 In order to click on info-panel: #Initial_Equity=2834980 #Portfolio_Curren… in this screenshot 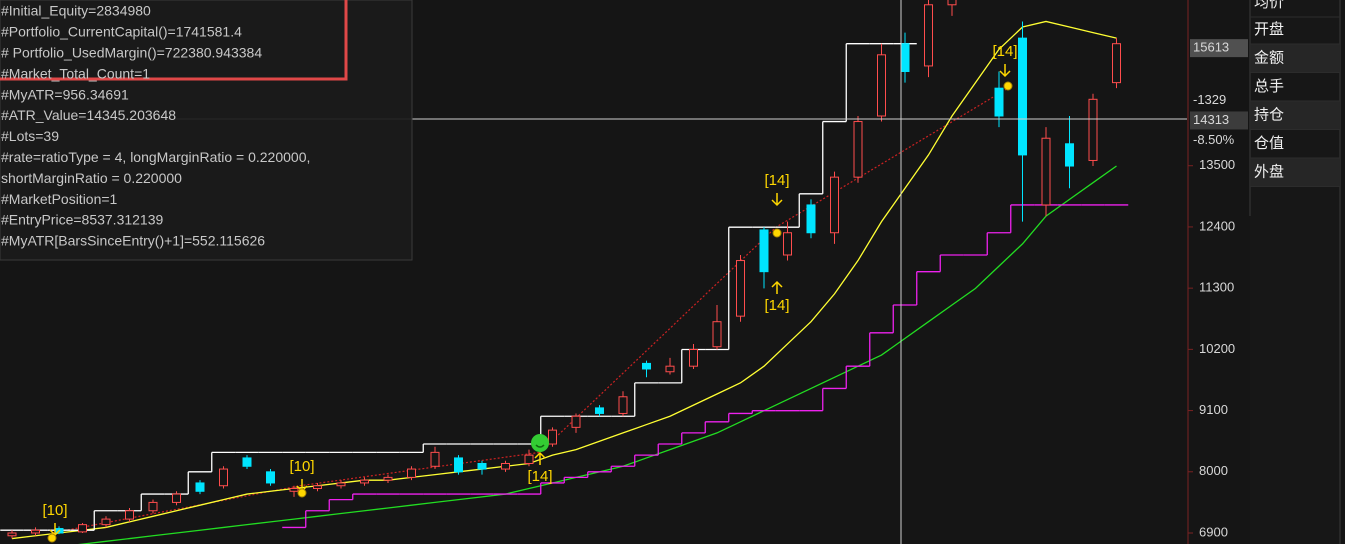, I will do `click(206, 130)`.